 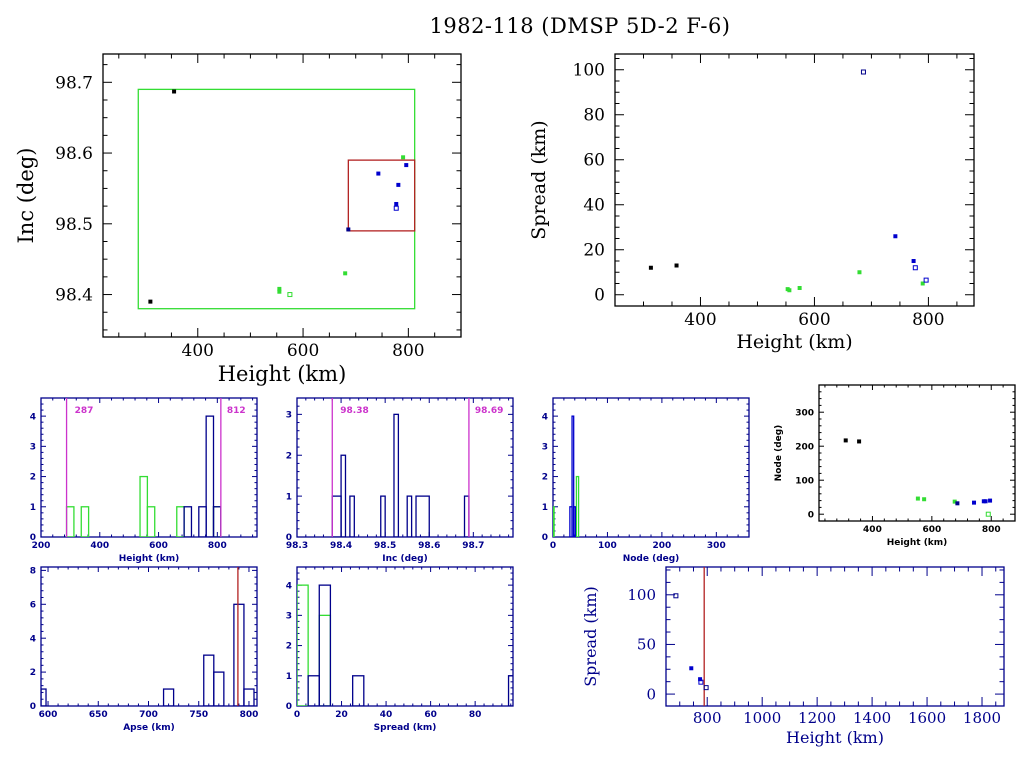 I want to click on x-tick-label: 1200, so click(x=817, y=718).